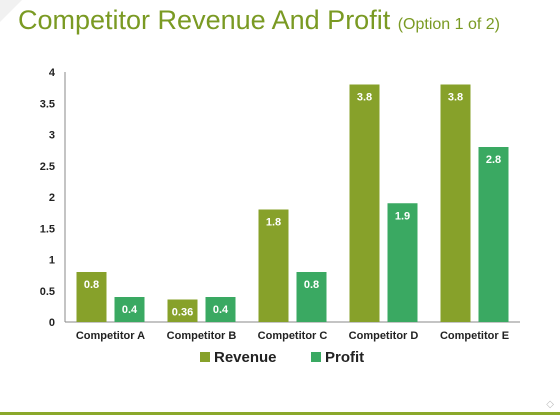 Image resolution: width=560 pixels, height=420 pixels. What do you see at coordinates (47, 229) in the screenshot?
I see `y-tick-label: 1.5` at bounding box center [47, 229].